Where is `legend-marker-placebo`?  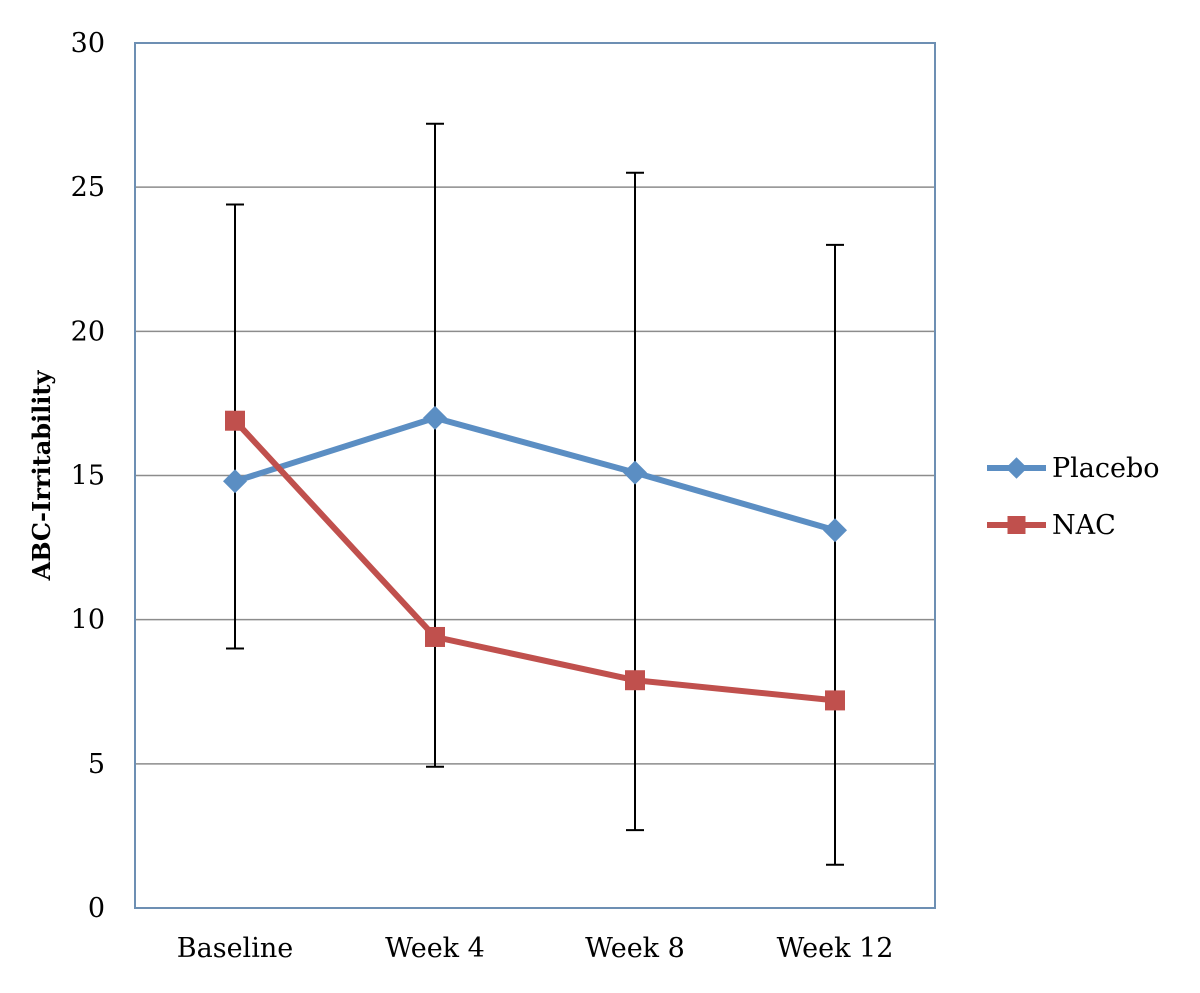
legend-marker-placebo is located at coordinates (1016, 468).